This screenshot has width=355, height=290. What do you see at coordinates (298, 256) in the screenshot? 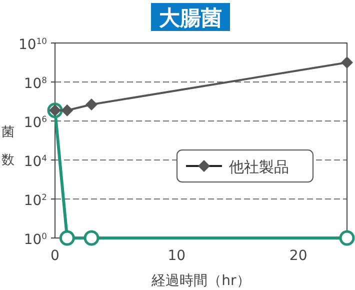
I see `x-tick-label: 20` at bounding box center [298, 256].